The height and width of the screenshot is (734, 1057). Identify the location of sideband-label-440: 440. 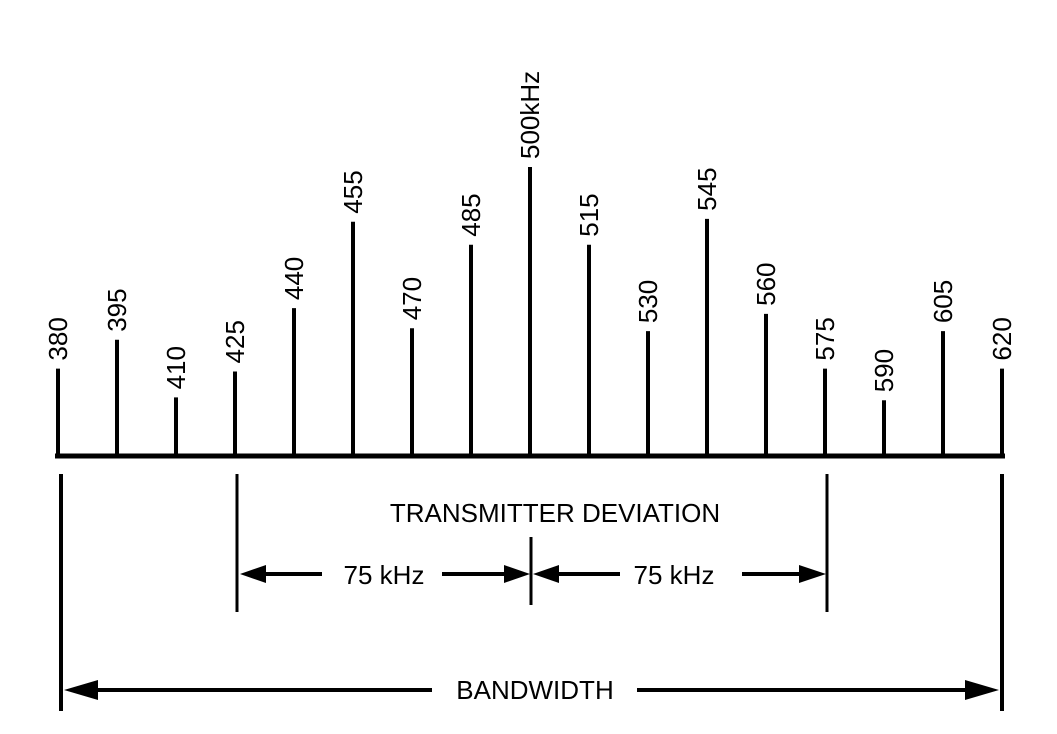
(294, 278).